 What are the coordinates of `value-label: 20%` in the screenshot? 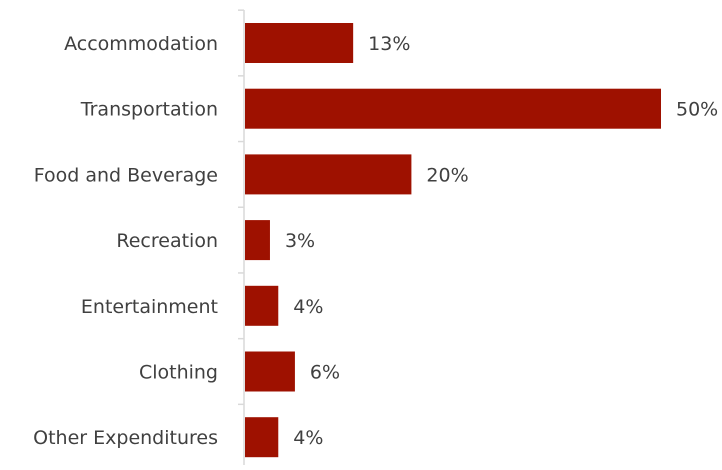 It's located at (447, 175).